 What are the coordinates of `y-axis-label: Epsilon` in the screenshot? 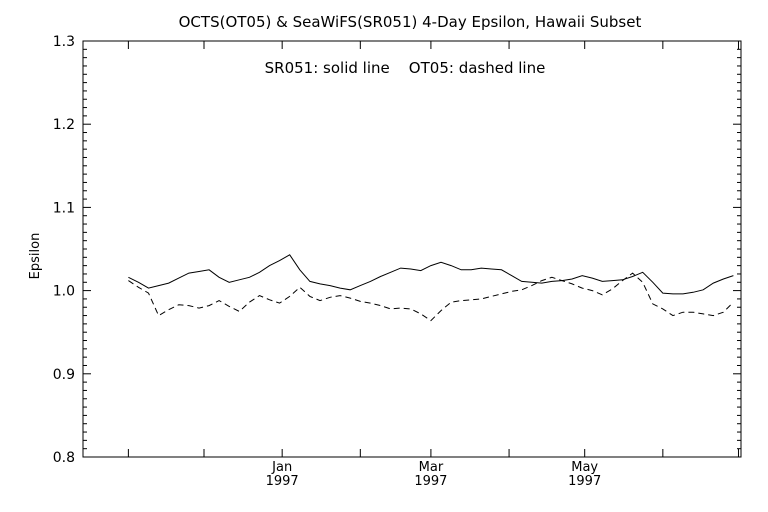 It's located at (35, 256).